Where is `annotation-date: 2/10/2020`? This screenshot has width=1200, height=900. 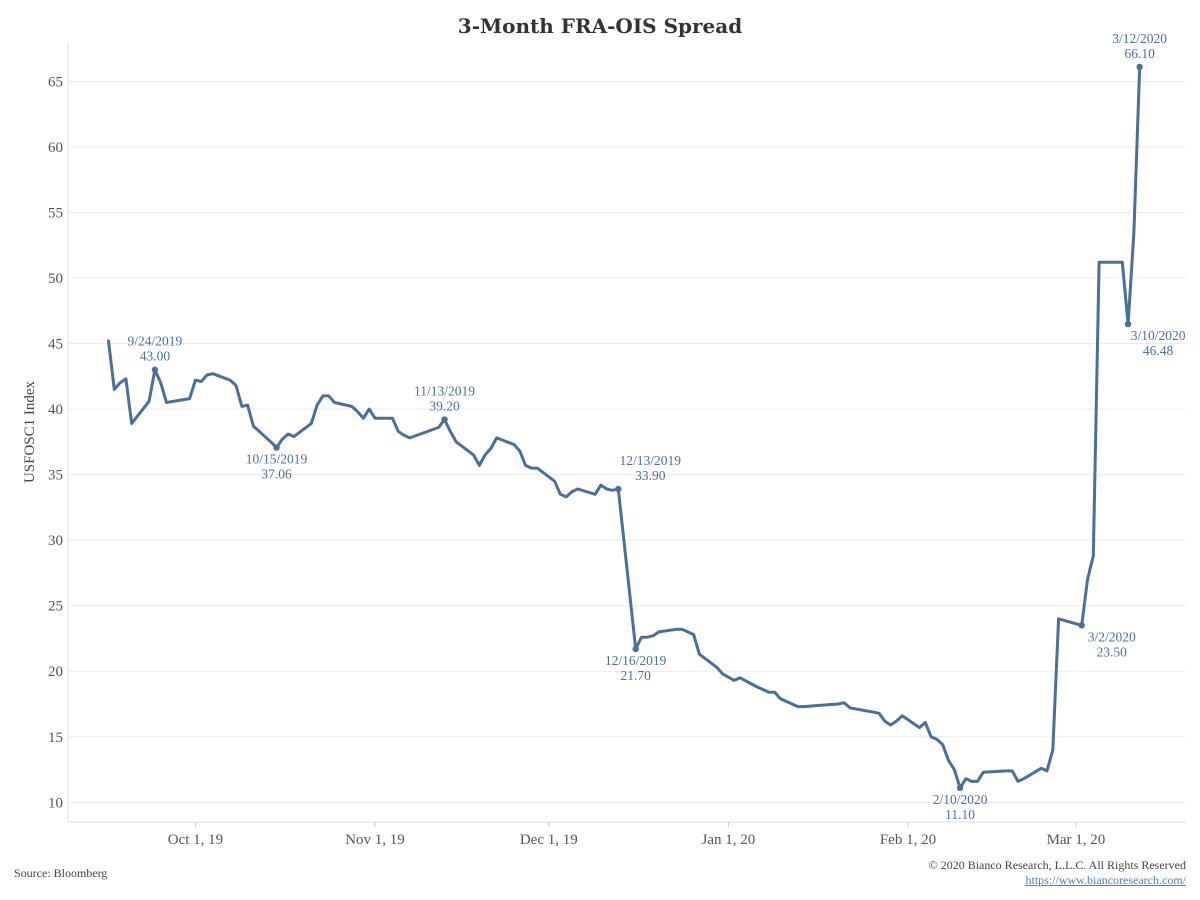 annotation-date: 2/10/2020 is located at coordinates (960, 799).